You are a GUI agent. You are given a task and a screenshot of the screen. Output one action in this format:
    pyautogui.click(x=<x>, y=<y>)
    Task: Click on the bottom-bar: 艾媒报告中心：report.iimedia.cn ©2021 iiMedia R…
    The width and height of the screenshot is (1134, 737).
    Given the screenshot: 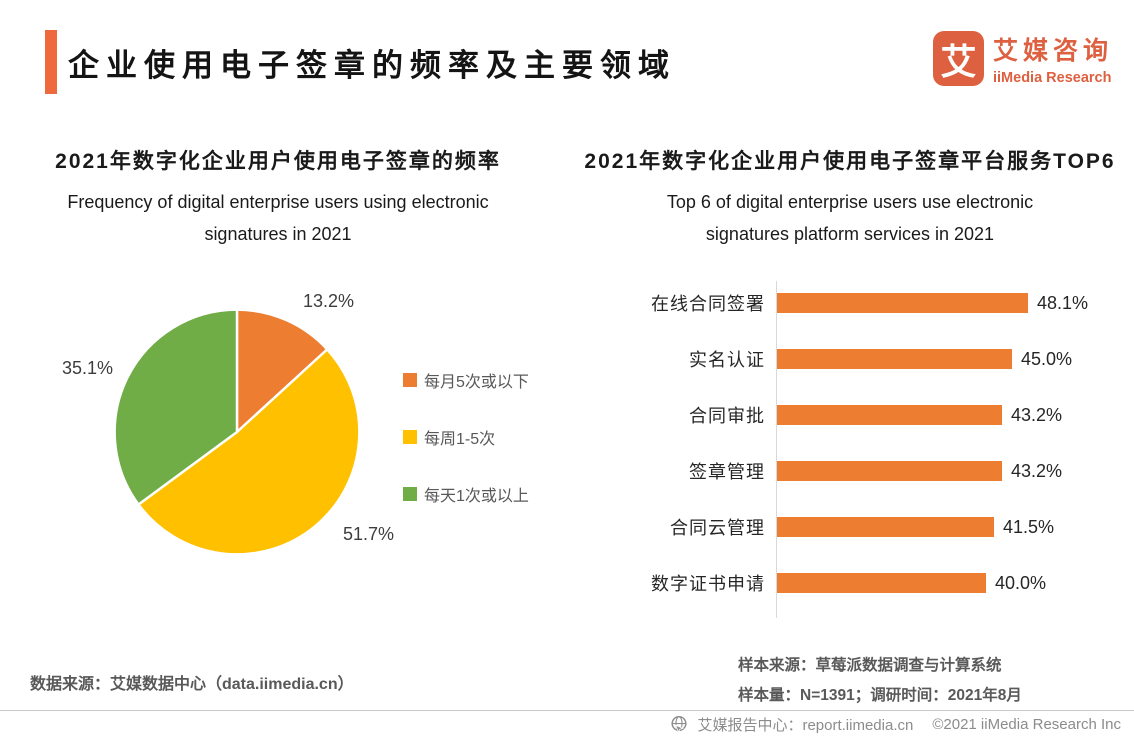 What is the action you would take?
    pyautogui.click(x=567, y=723)
    